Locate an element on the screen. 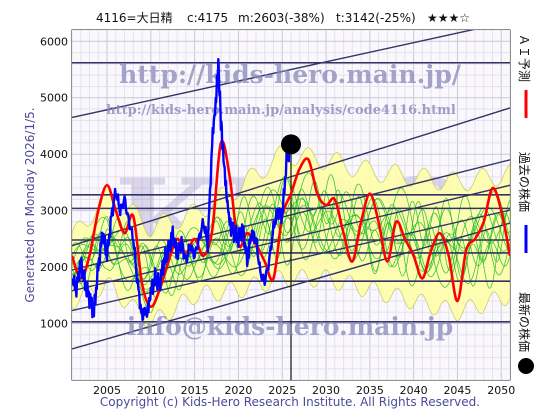  x-tick-label: 2005 is located at coordinates (107, 390).